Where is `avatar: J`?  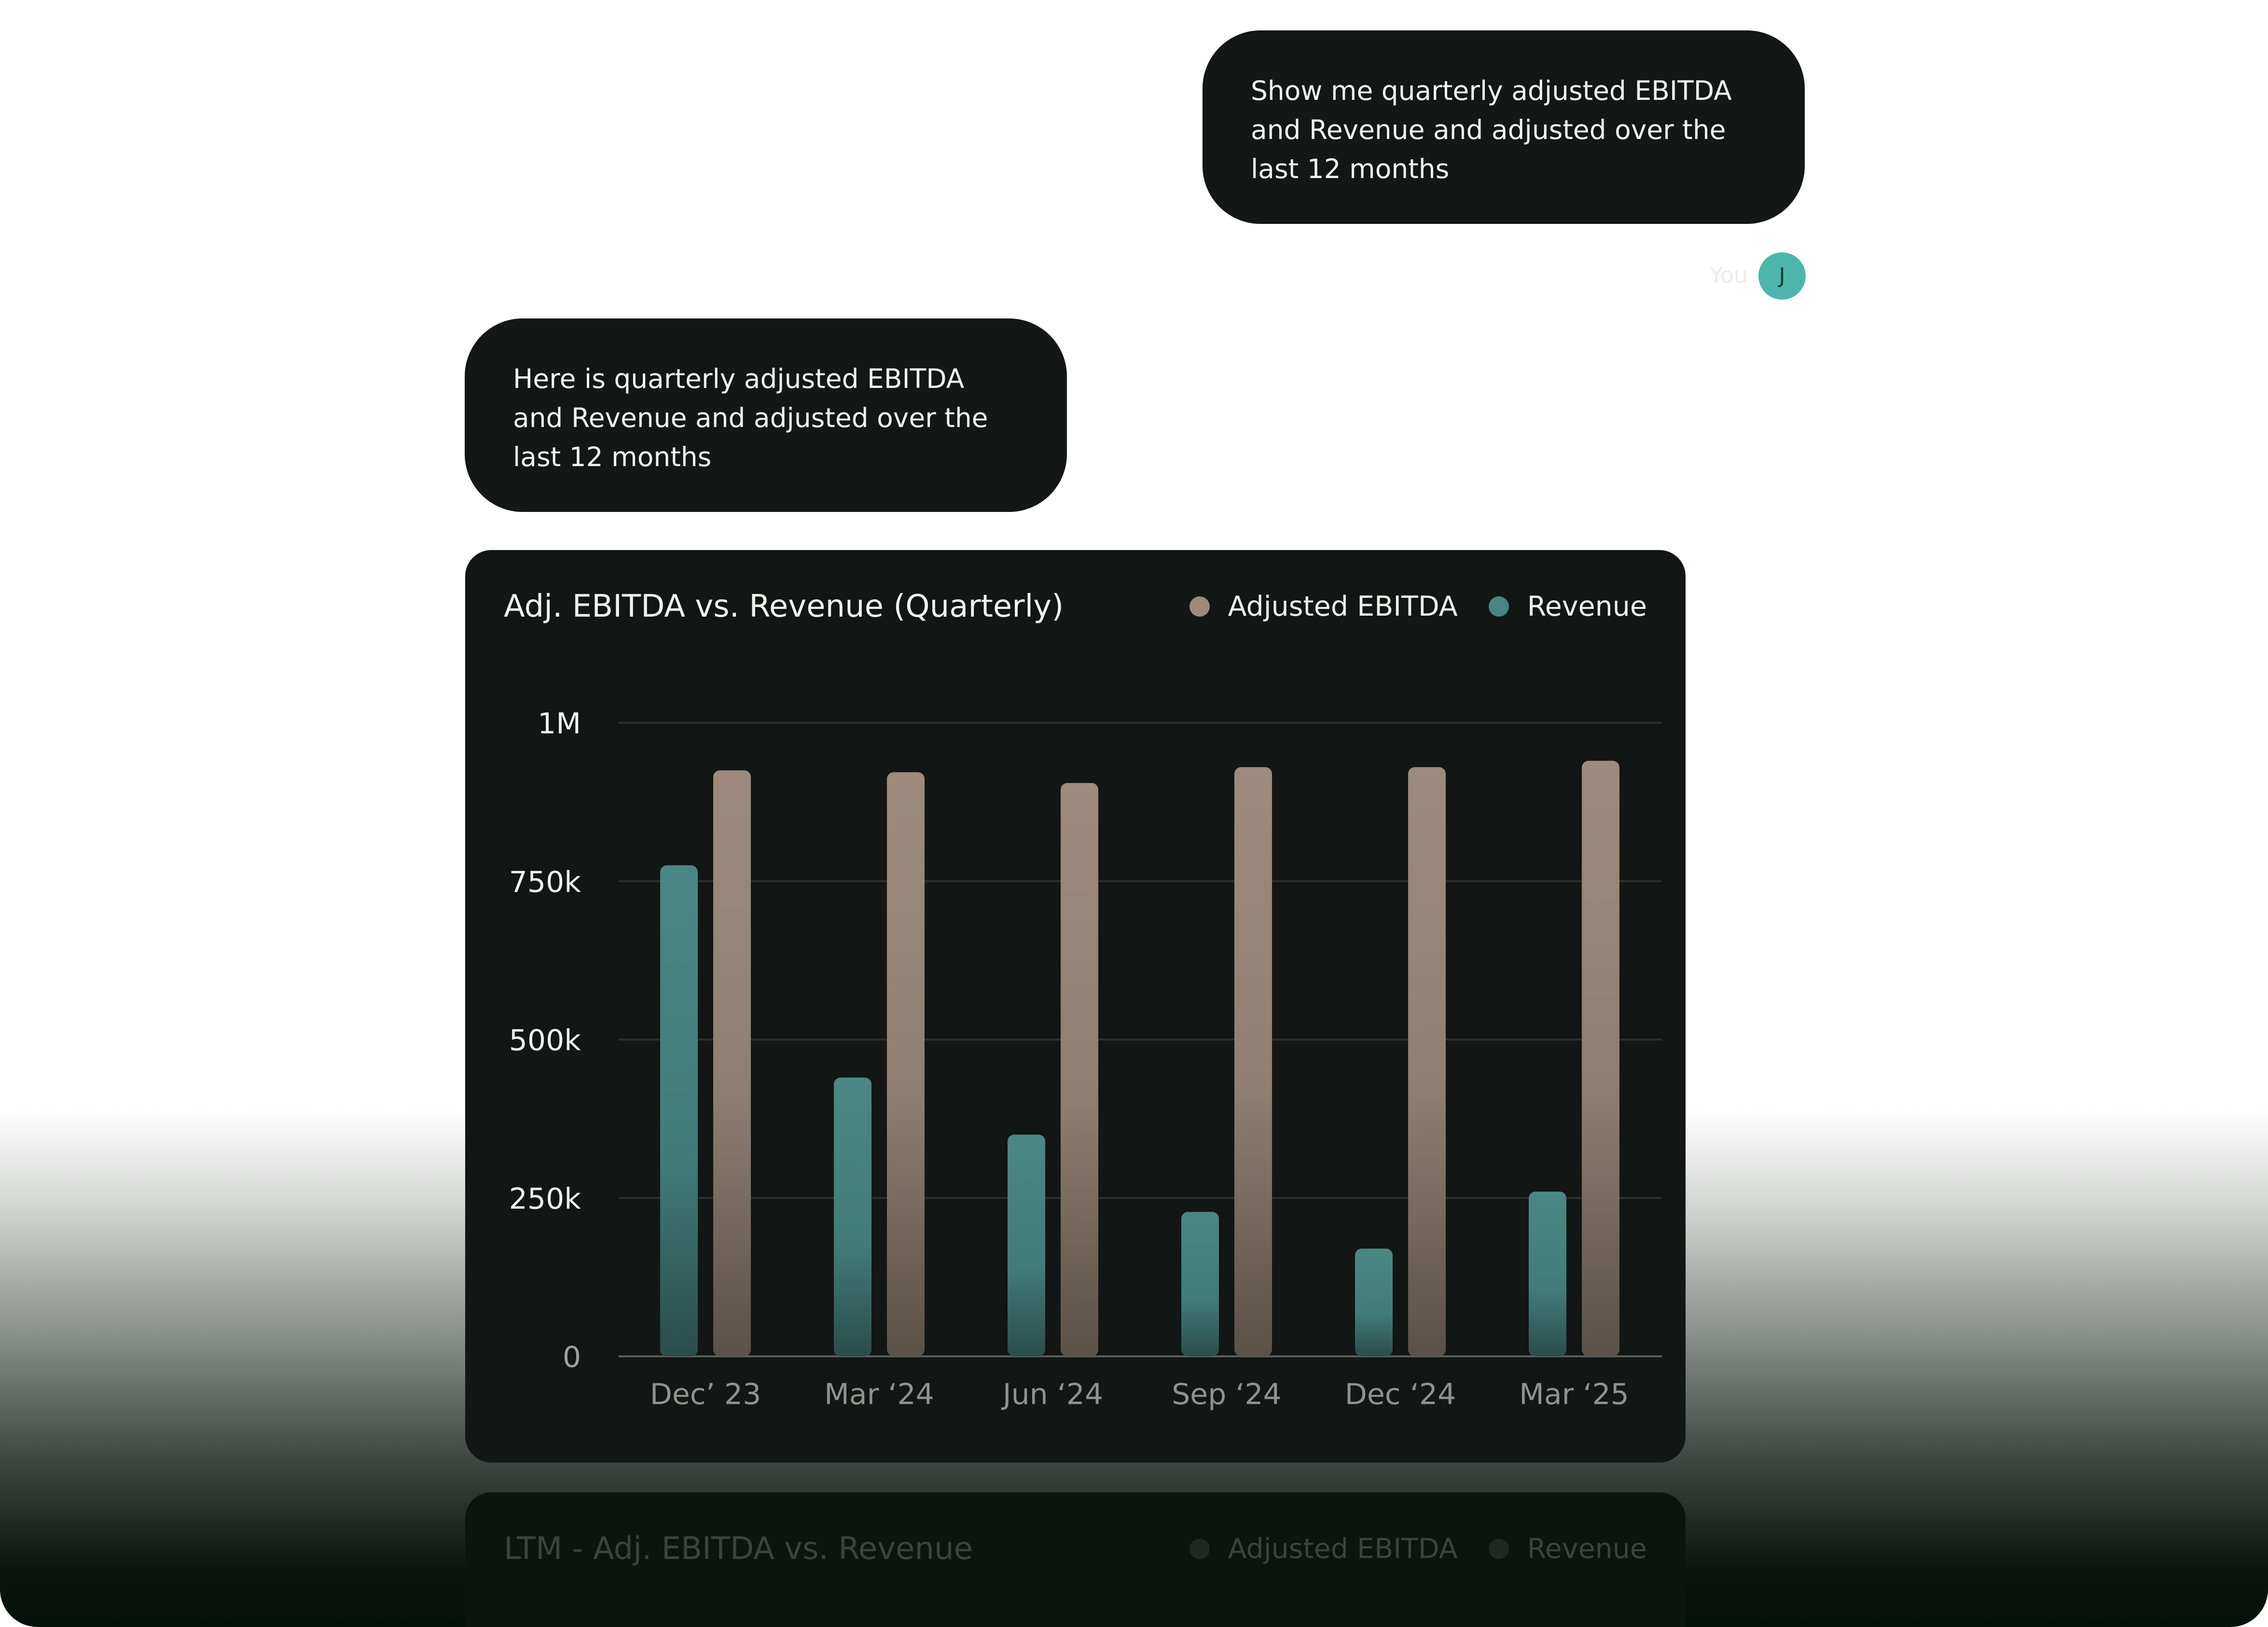
avatar: J is located at coordinates (1782, 276).